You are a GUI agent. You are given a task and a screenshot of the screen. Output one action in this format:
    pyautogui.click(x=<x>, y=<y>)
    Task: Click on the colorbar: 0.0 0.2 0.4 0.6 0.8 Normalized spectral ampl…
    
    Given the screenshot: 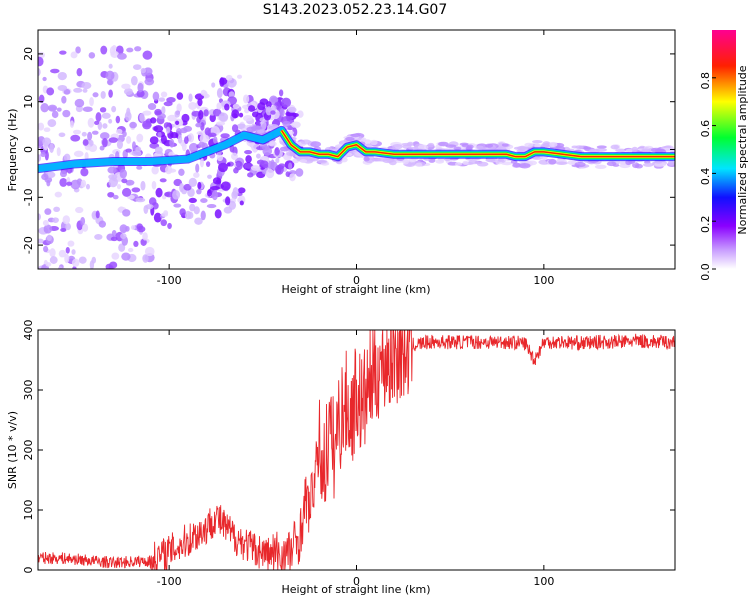 What is the action you would take?
    pyautogui.click(x=724, y=155)
    